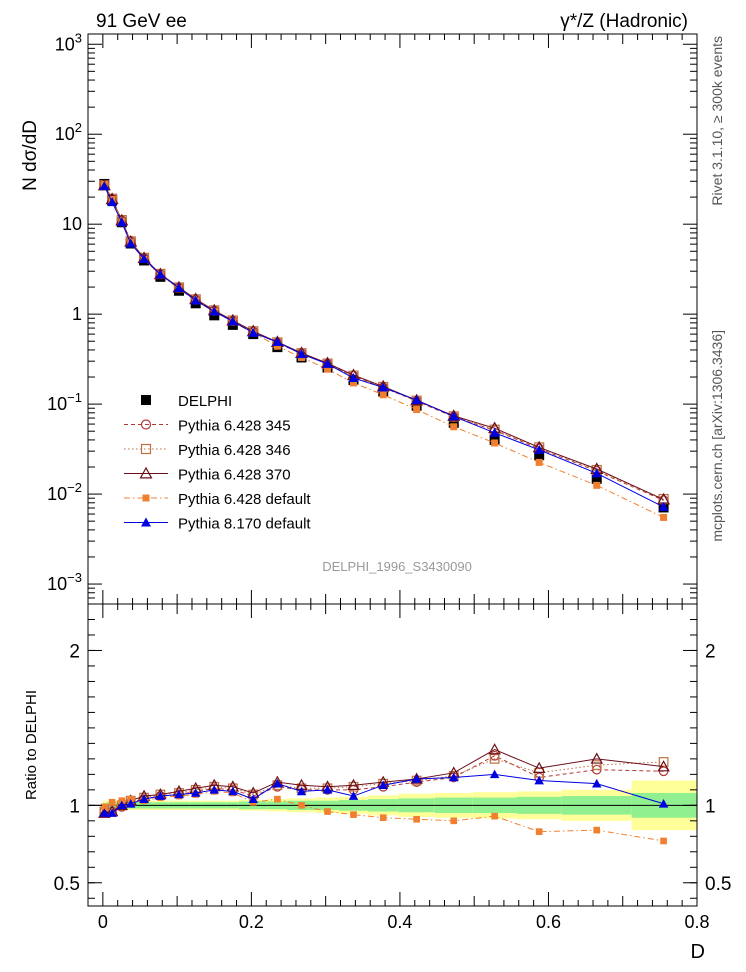  I want to click on mcplots-label: mcplots.cern.ch [arXiv:1306.3436], so click(717, 436).